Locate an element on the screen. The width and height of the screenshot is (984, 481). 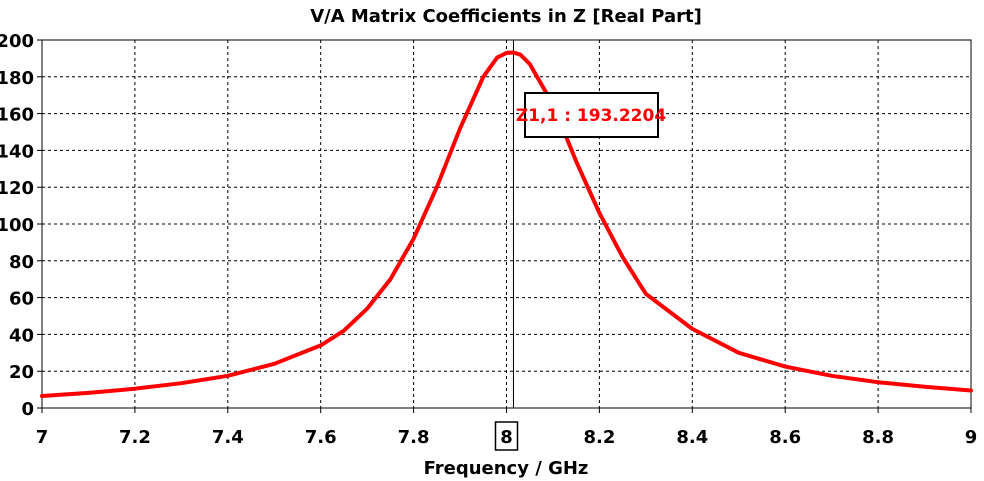
x-axis-label: Frequency / GHz is located at coordinates (506, 468).